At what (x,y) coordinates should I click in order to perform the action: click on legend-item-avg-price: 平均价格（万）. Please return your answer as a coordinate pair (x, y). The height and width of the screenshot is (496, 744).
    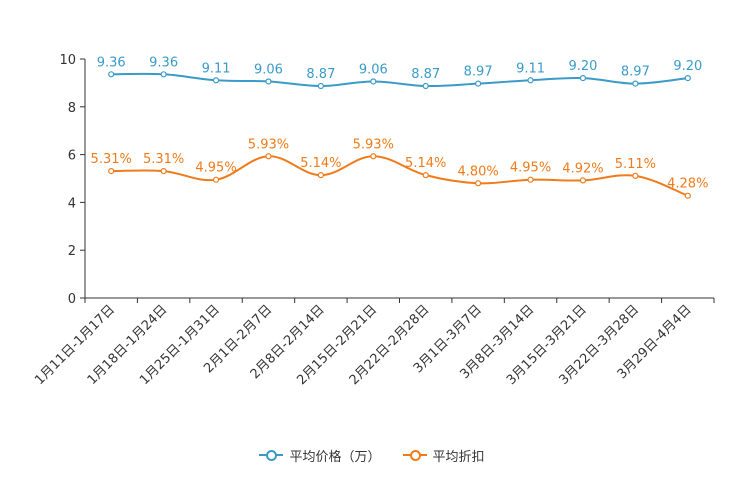
    Looking at the image, I should click on (320, 455).